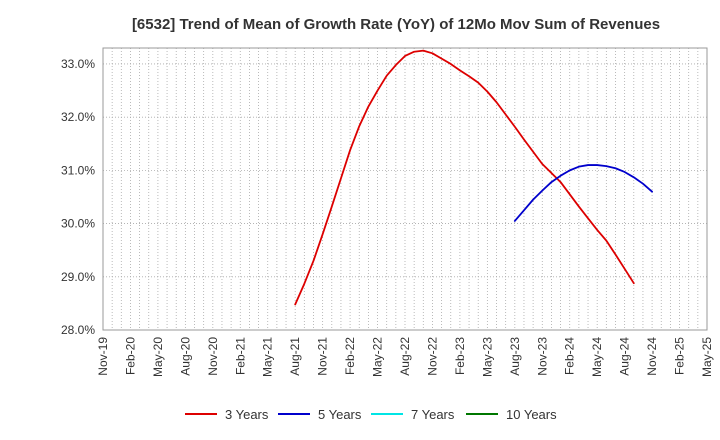 This screenshot has width=720, height=440. I want to click on x-tick-label: Nov-22, so click(432, 356).